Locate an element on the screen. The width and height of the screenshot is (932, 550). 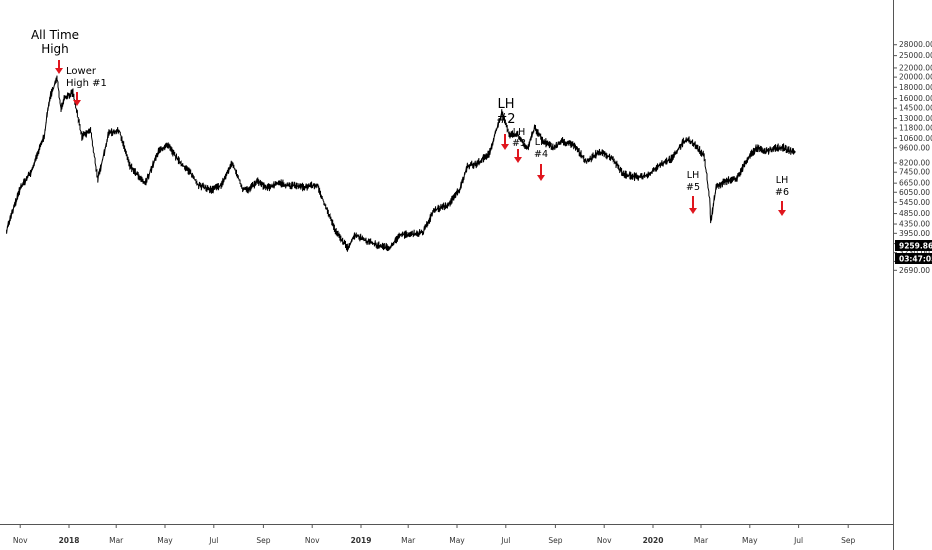
y-tick-label: 4350.00 is located at coordinates (914, 224).